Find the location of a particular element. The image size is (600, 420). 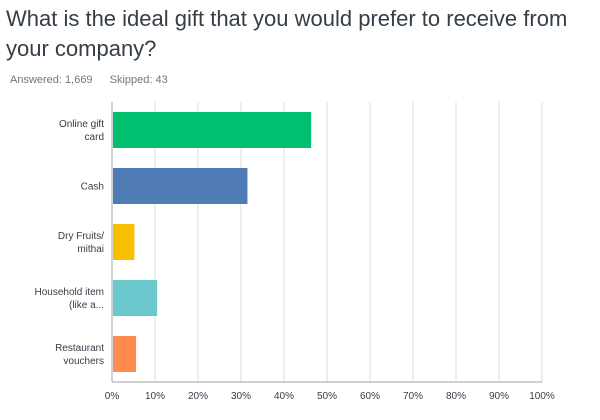

category-label: Dry Fruits/ is located at coordinates (81, 236).